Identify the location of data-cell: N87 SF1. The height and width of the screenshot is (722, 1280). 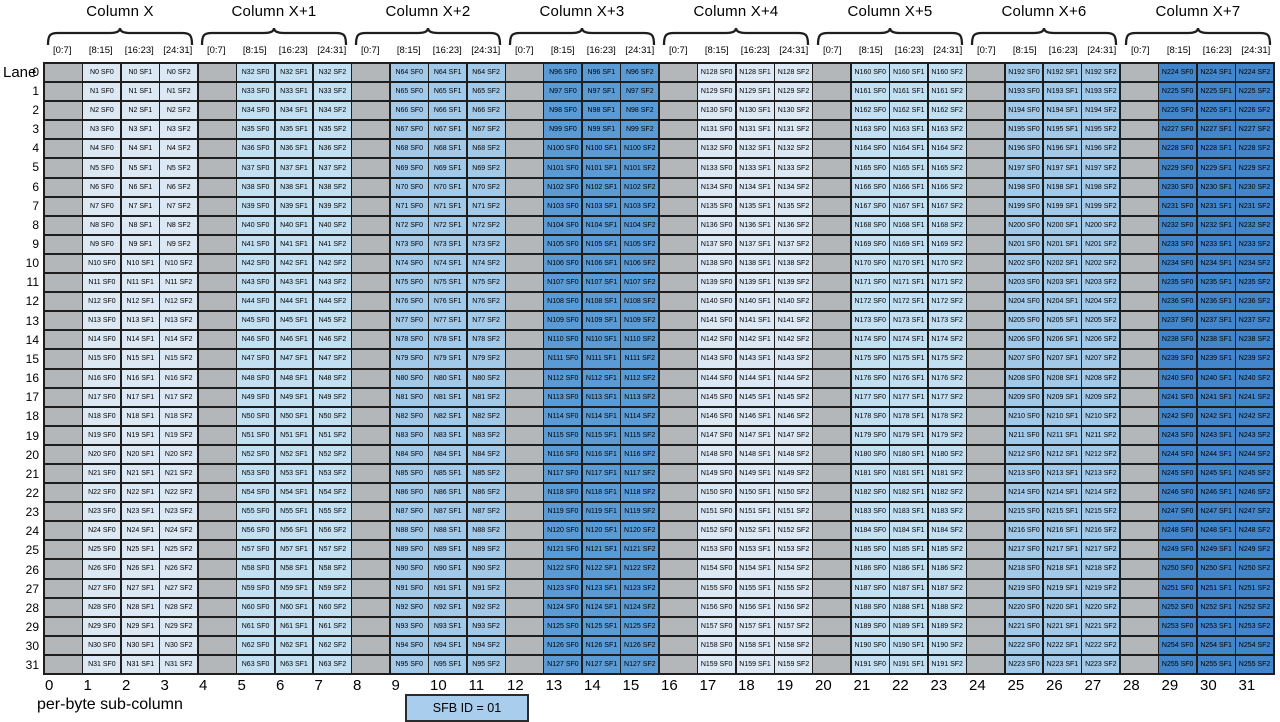
(448, 512).